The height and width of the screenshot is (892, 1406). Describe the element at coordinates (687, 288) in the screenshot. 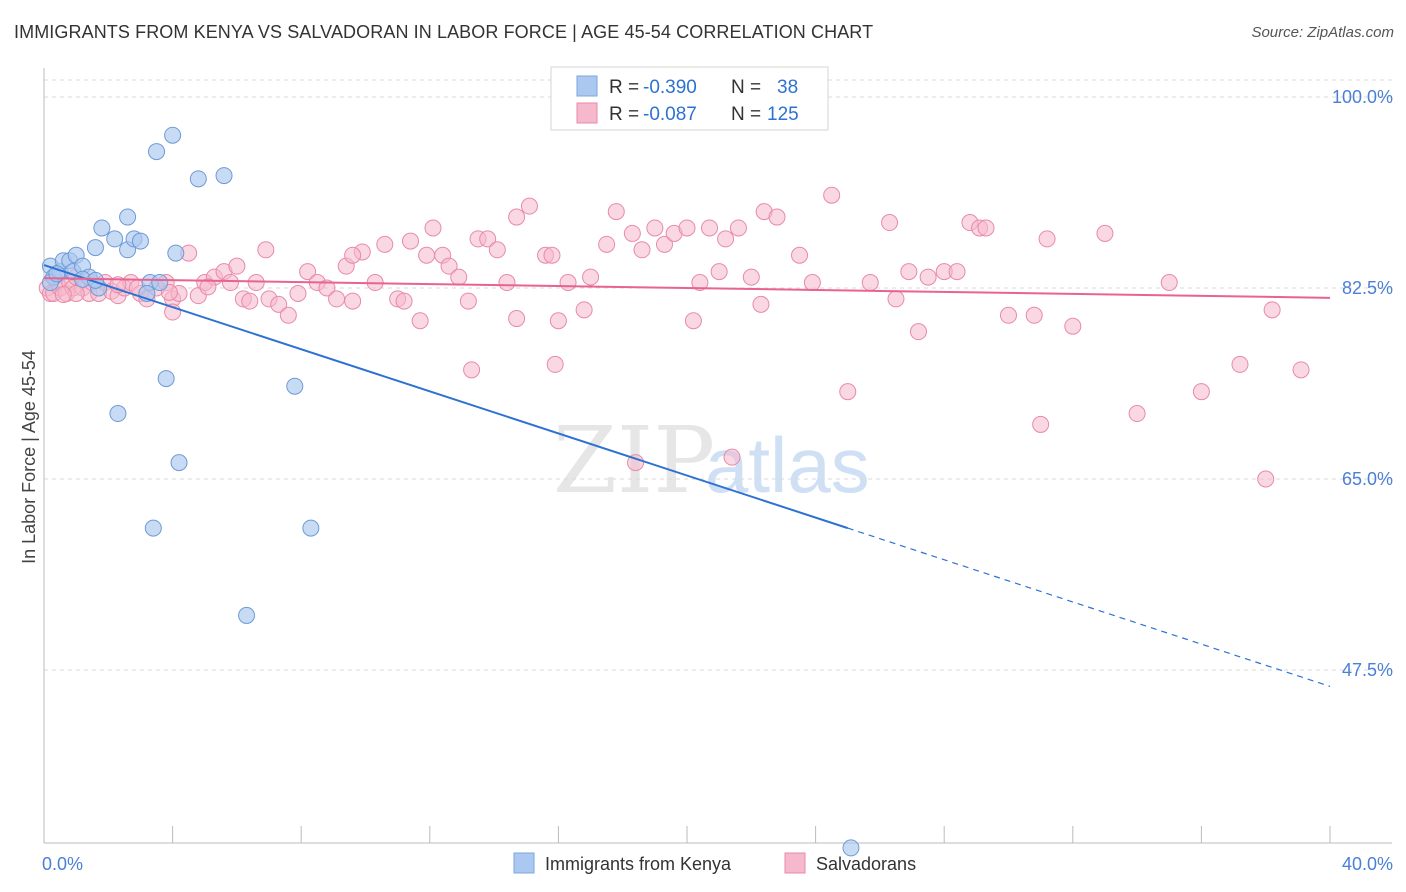

I see `salvadorans-trend-line` at that location.